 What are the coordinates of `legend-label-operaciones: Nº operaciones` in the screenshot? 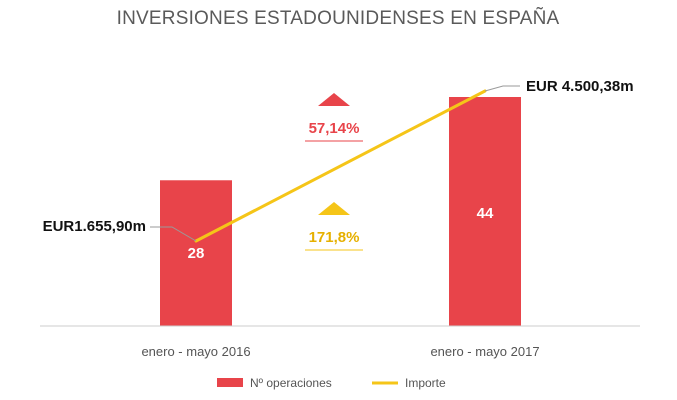 It's located at (291, 383).